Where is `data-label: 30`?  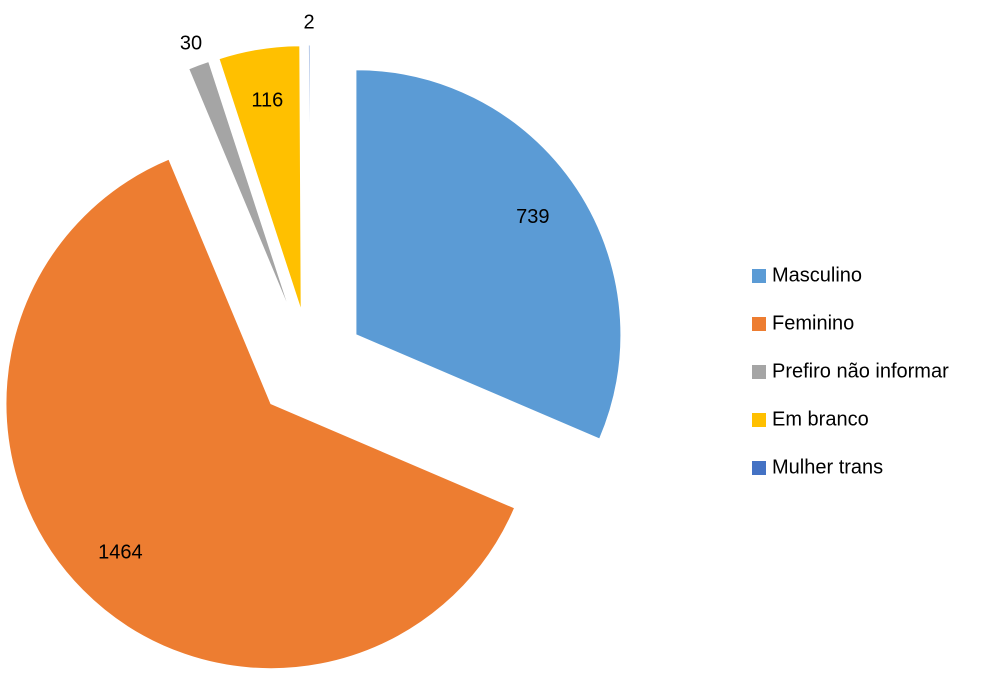
data-label: 30 is located at coordinates (191, 44).